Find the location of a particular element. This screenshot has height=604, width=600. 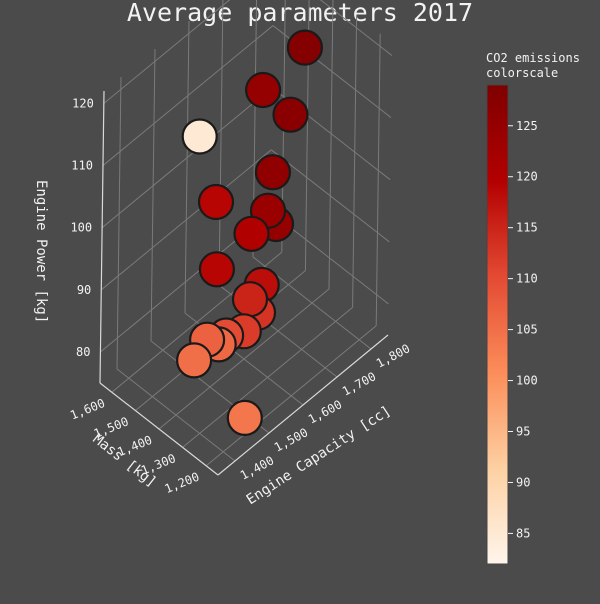

z-tick-label: 120 is located at coordinates (83, 103).